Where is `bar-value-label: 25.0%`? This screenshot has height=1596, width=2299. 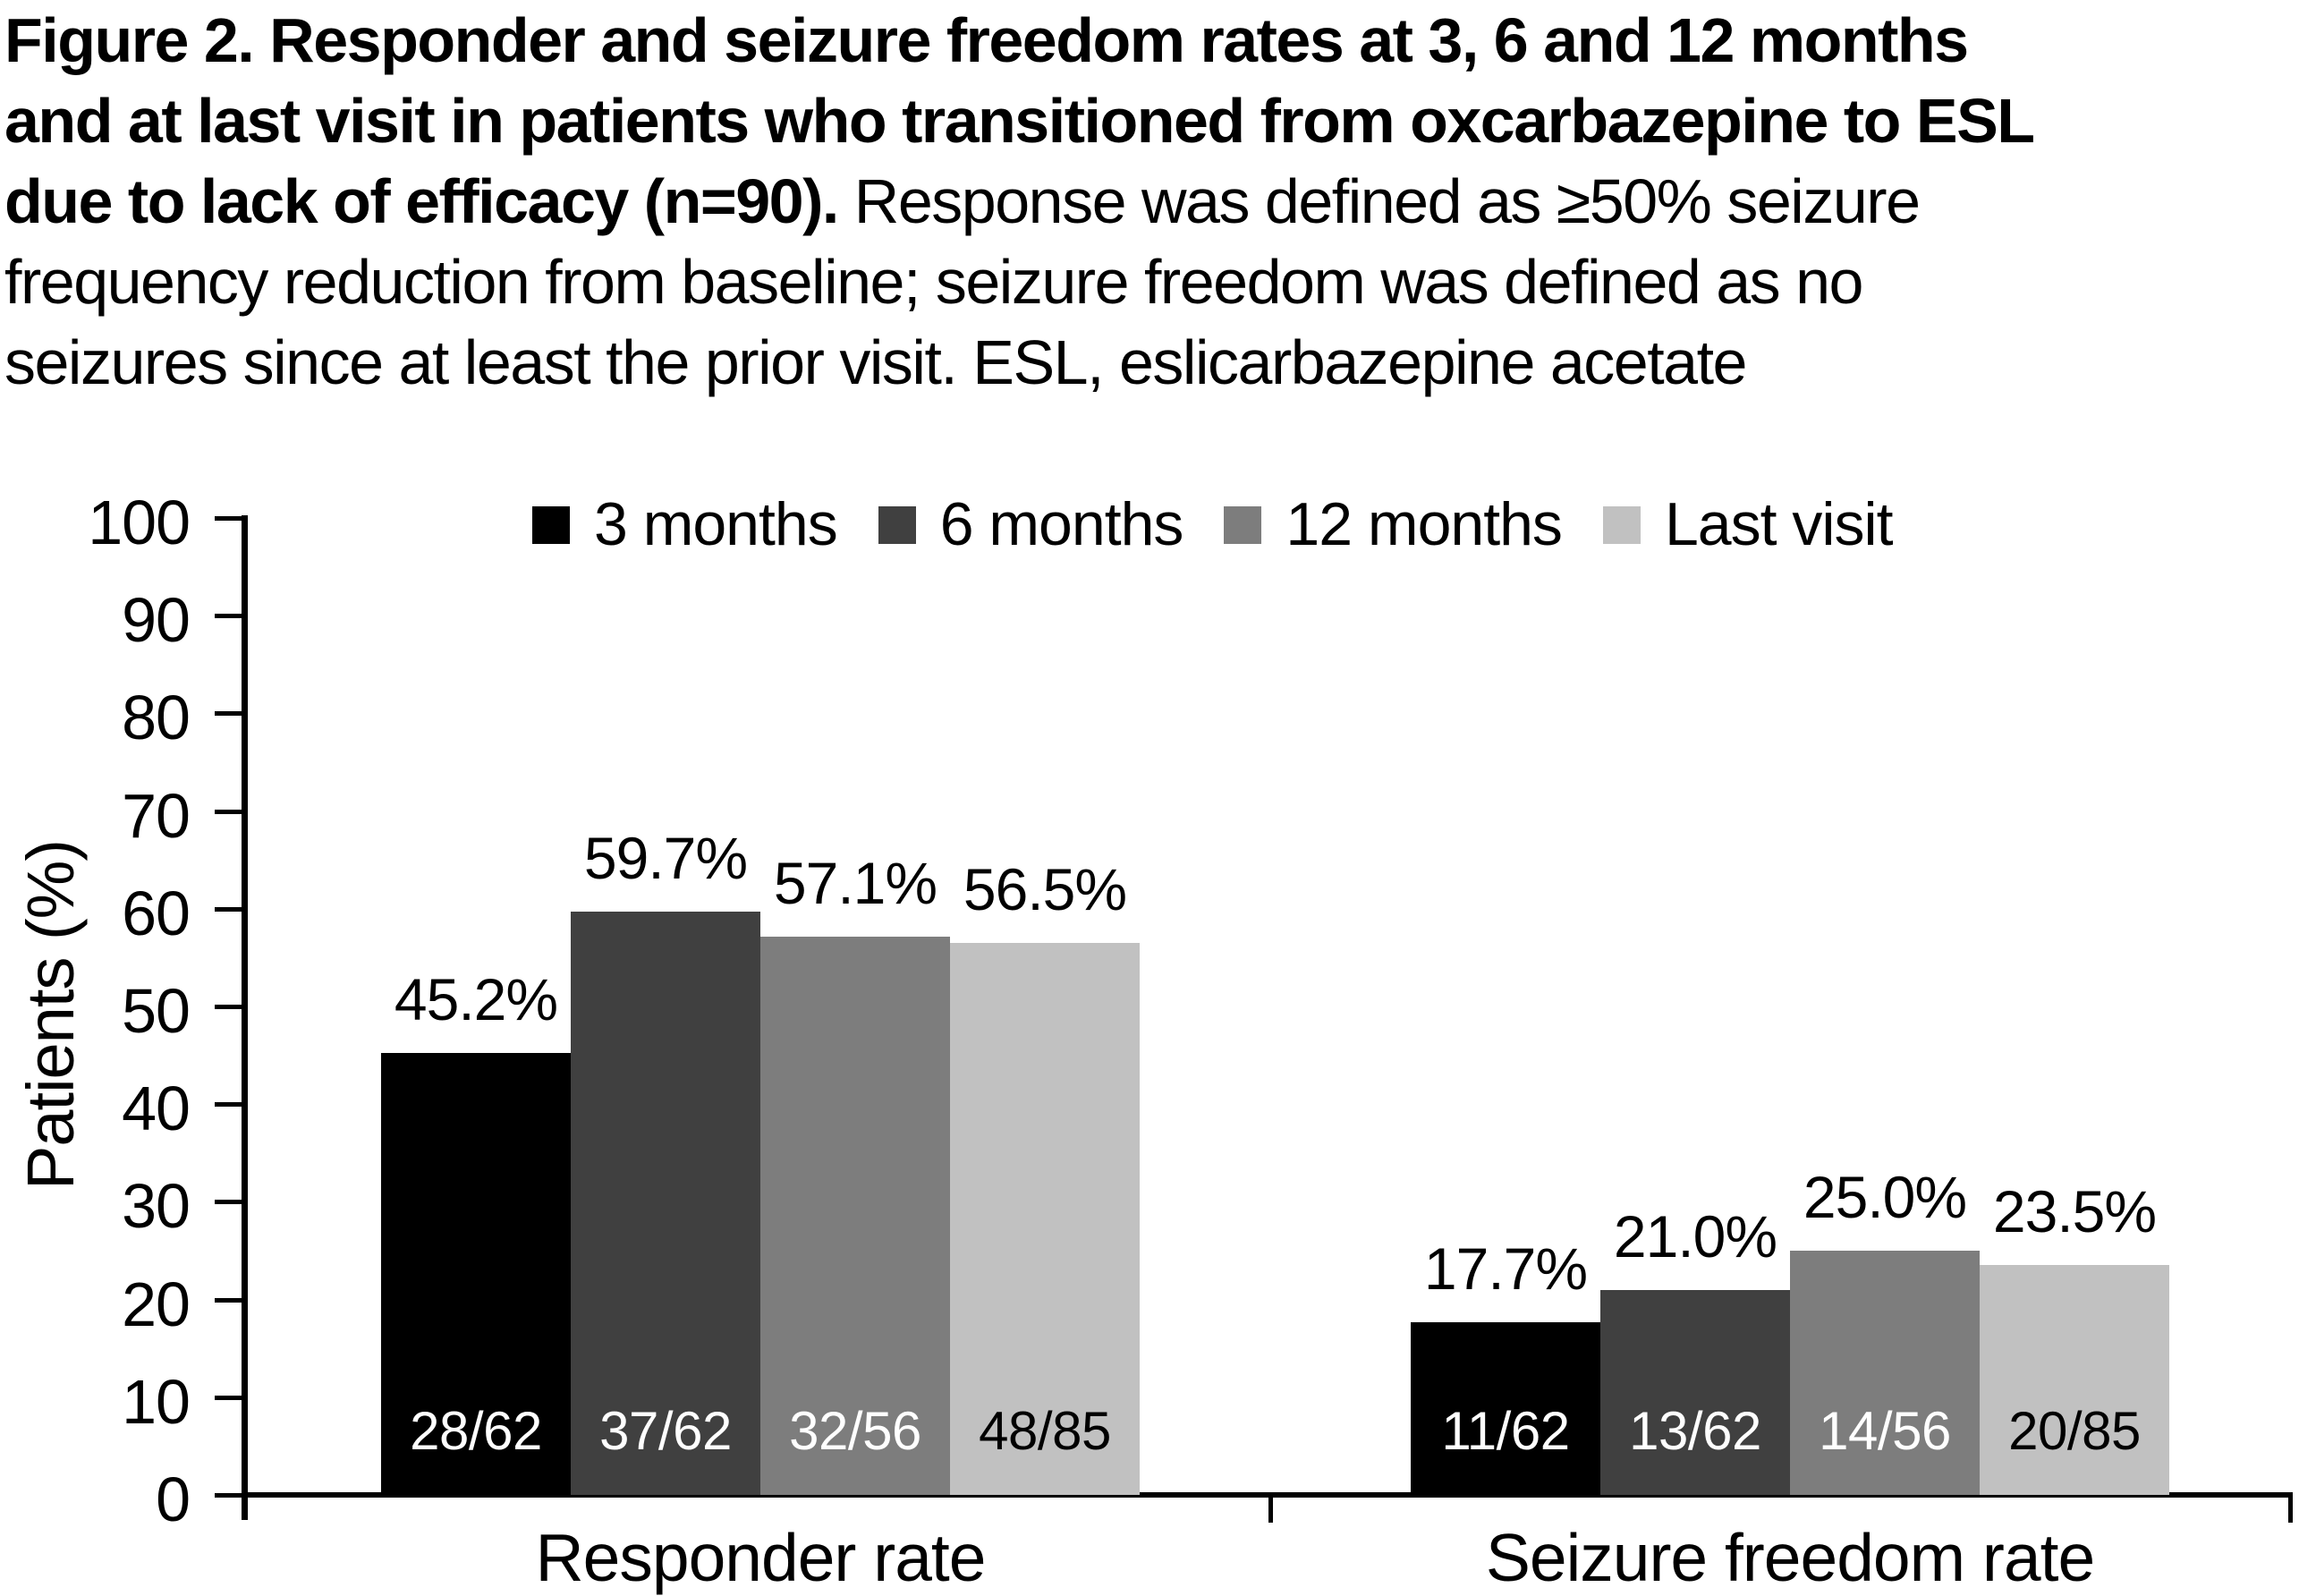 bar-value-label: 25.0% is located at coordinates (1885, 1197).